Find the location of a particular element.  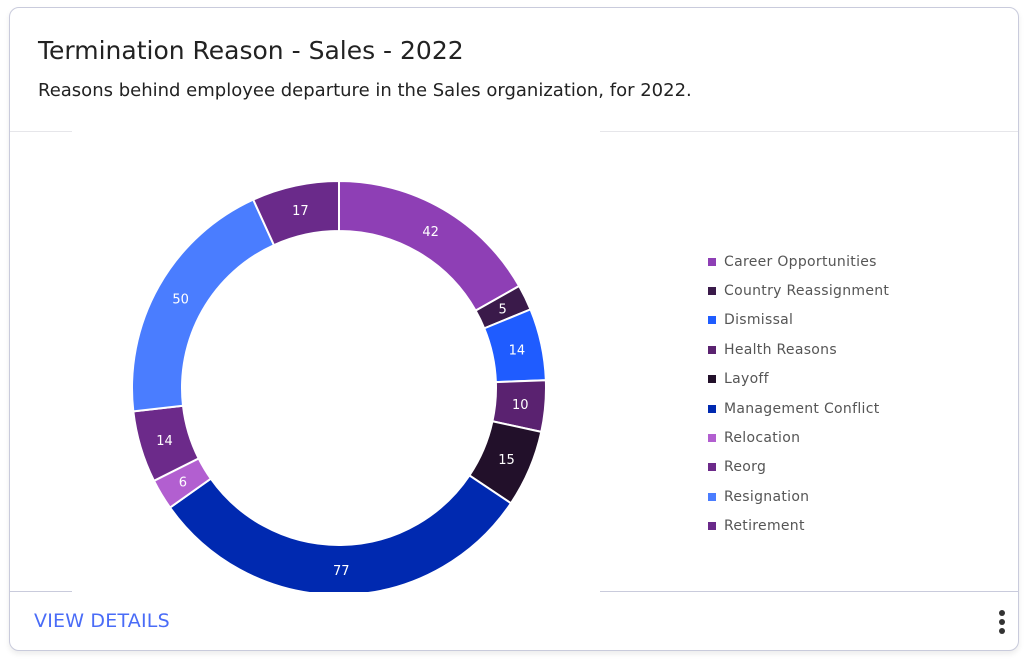

legend-item: Retirement is located at coordinates (798, 526).